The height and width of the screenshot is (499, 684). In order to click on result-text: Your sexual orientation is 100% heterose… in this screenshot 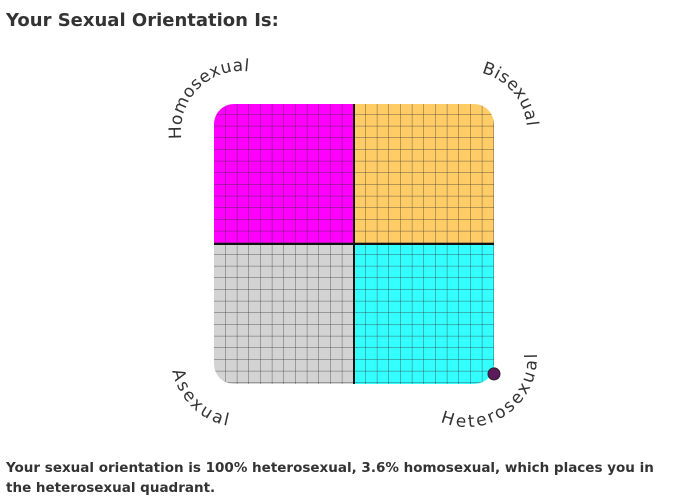, I will do `click(330, 478)`.